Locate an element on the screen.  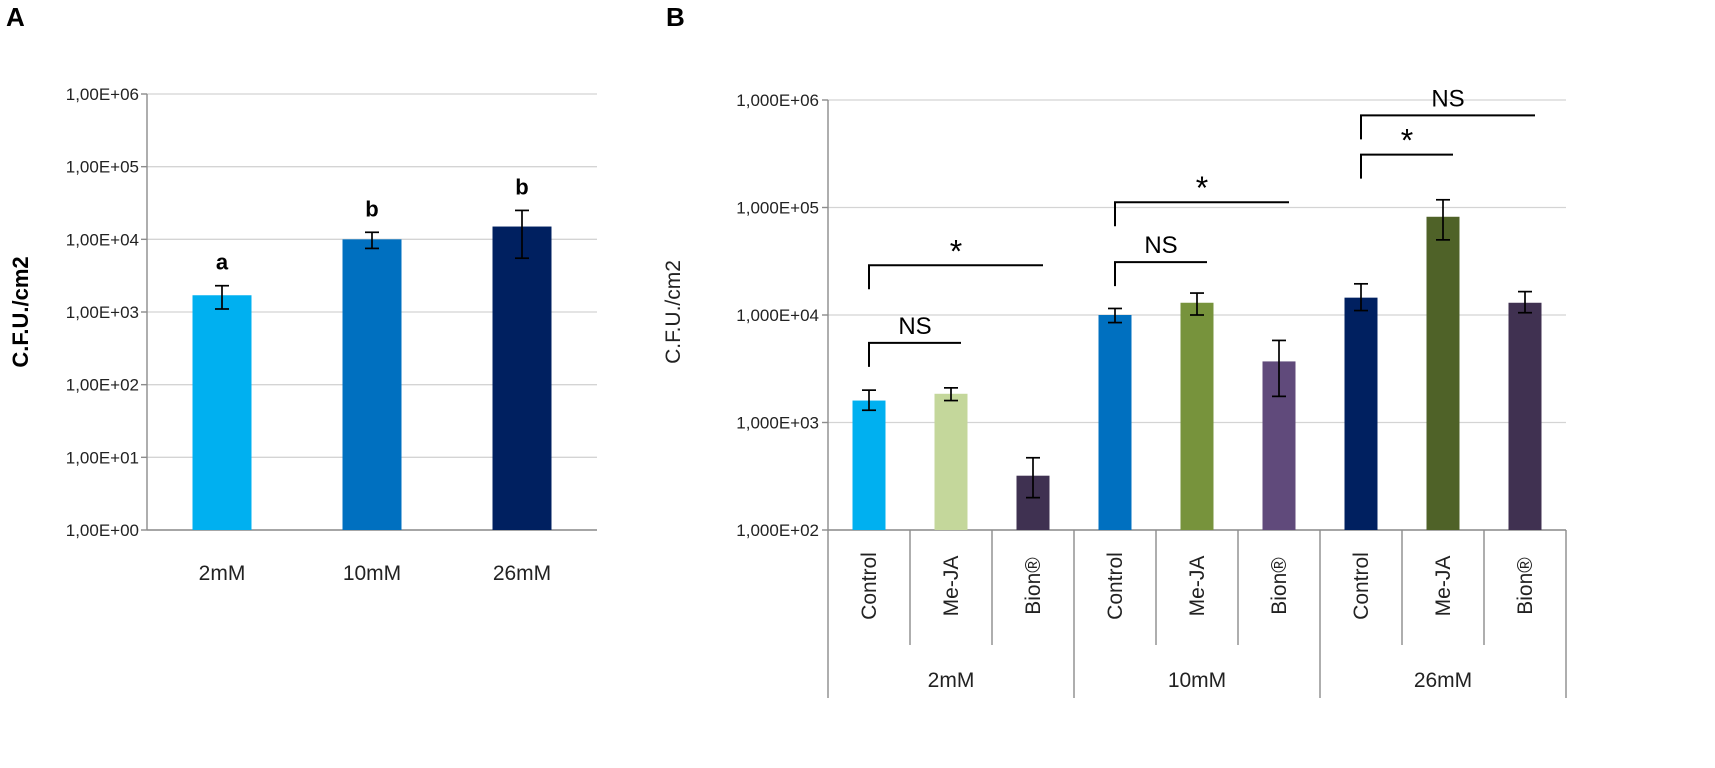
category-label: 2mM is located at coordinates (222, 573).